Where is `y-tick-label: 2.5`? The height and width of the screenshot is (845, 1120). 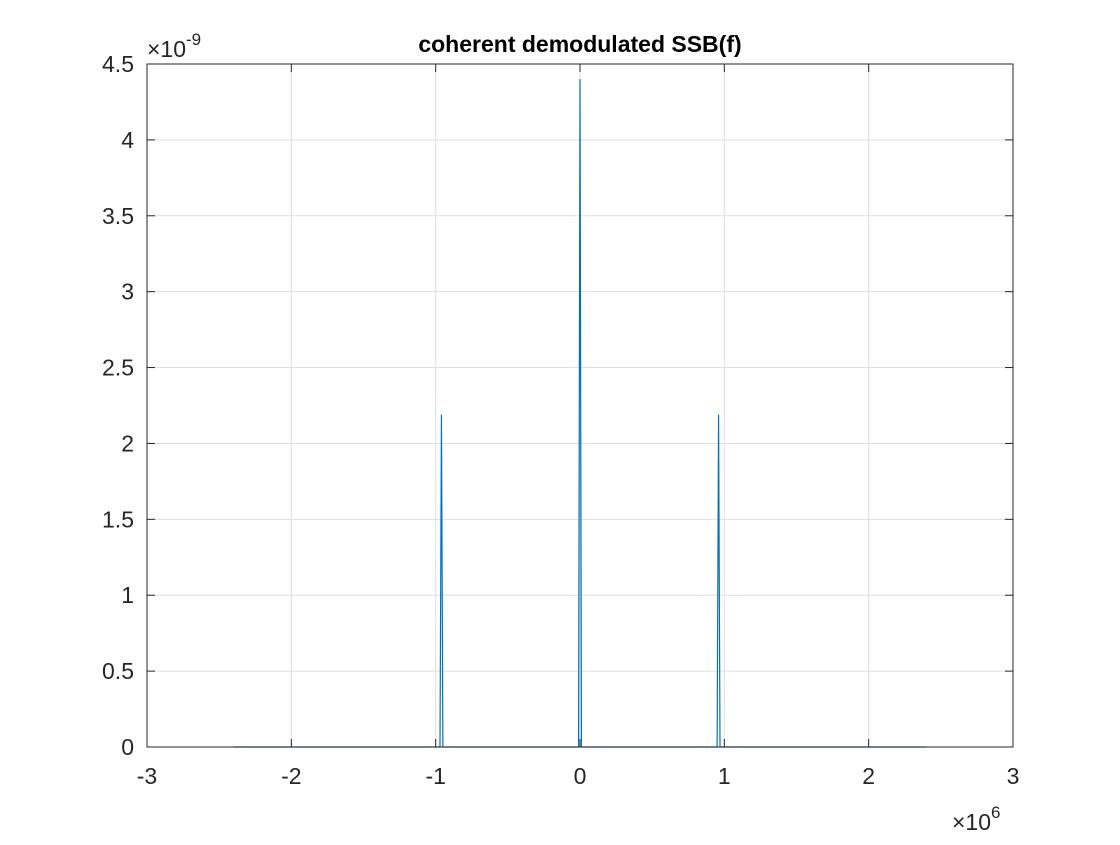
y-tick-label: 2.5 is located at coordinates (118, 368).